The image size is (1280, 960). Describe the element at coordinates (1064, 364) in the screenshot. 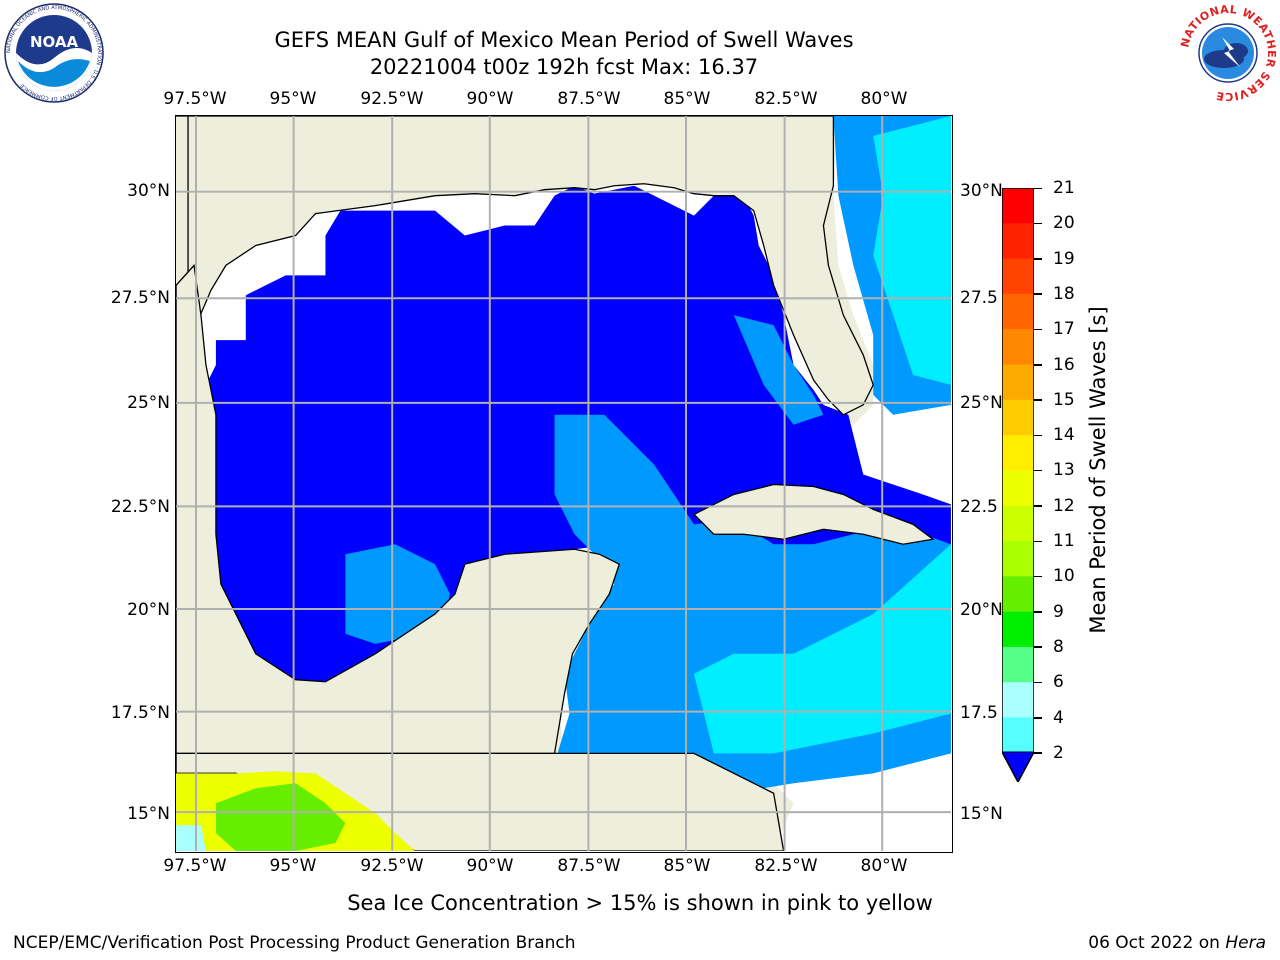

I see `colorbar-tick-label: 16` at that location.